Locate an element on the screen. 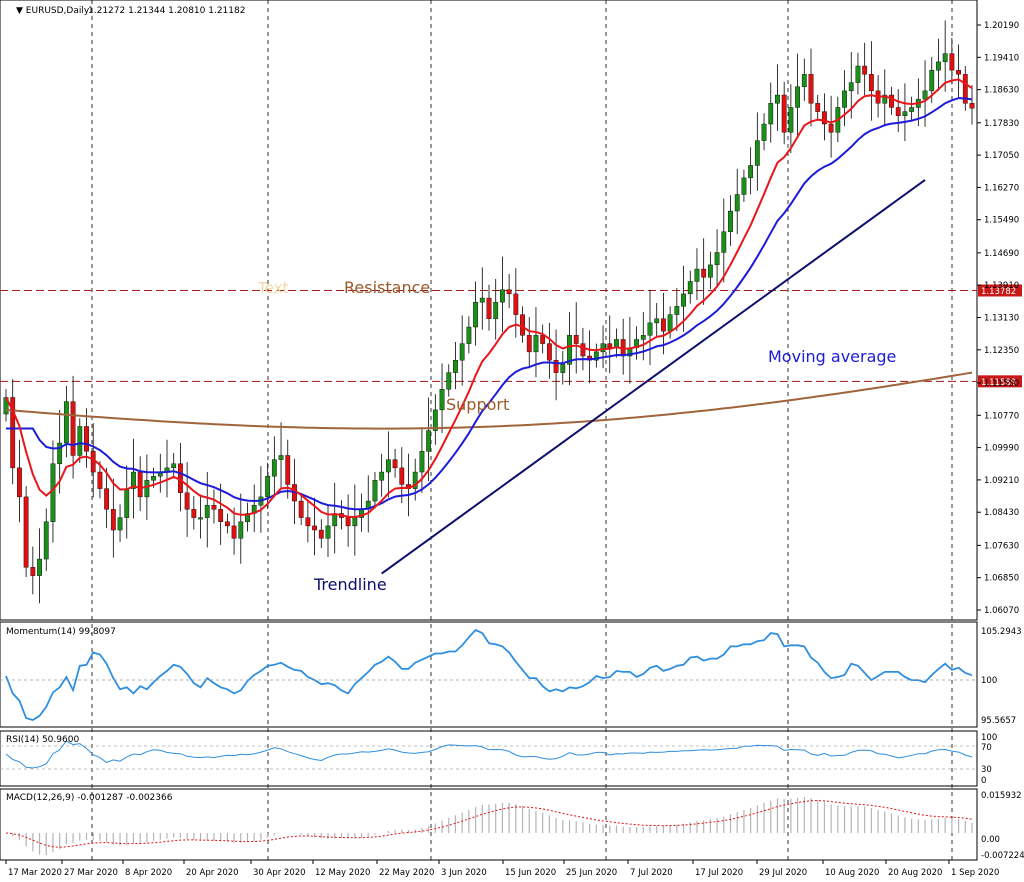  date-label: 7 Jul 2020 is located at coordinates (651, 873).